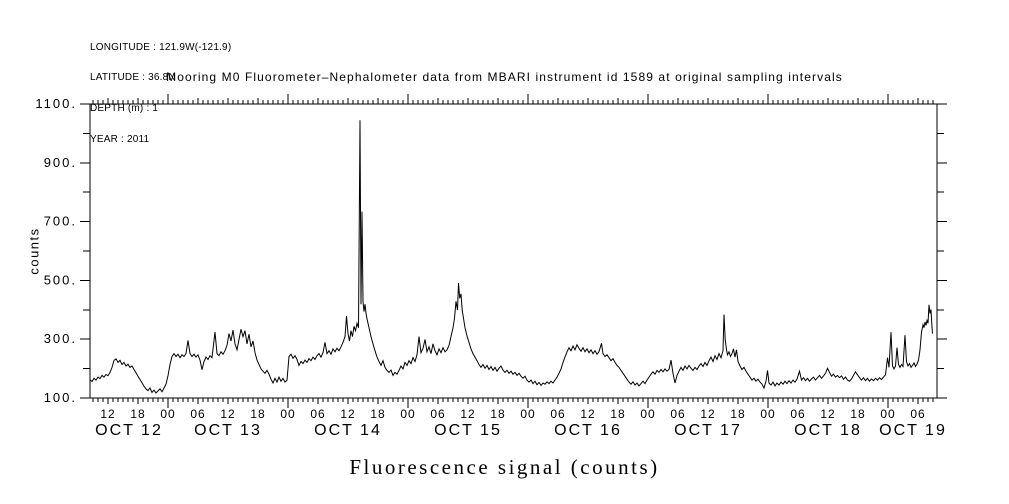 The height and width of the screenshot is (504, 1009). I want to click on metadata-year: YEAR : 2011, so click(120, 140).